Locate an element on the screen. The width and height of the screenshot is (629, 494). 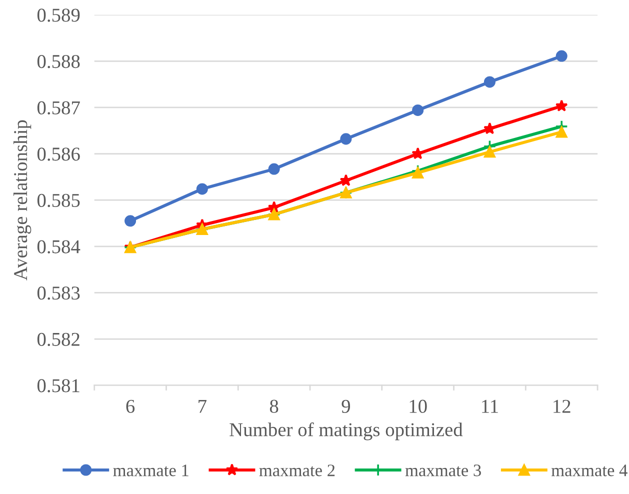
y-axis-title: Average relationship is located at coordinates (22, 200).